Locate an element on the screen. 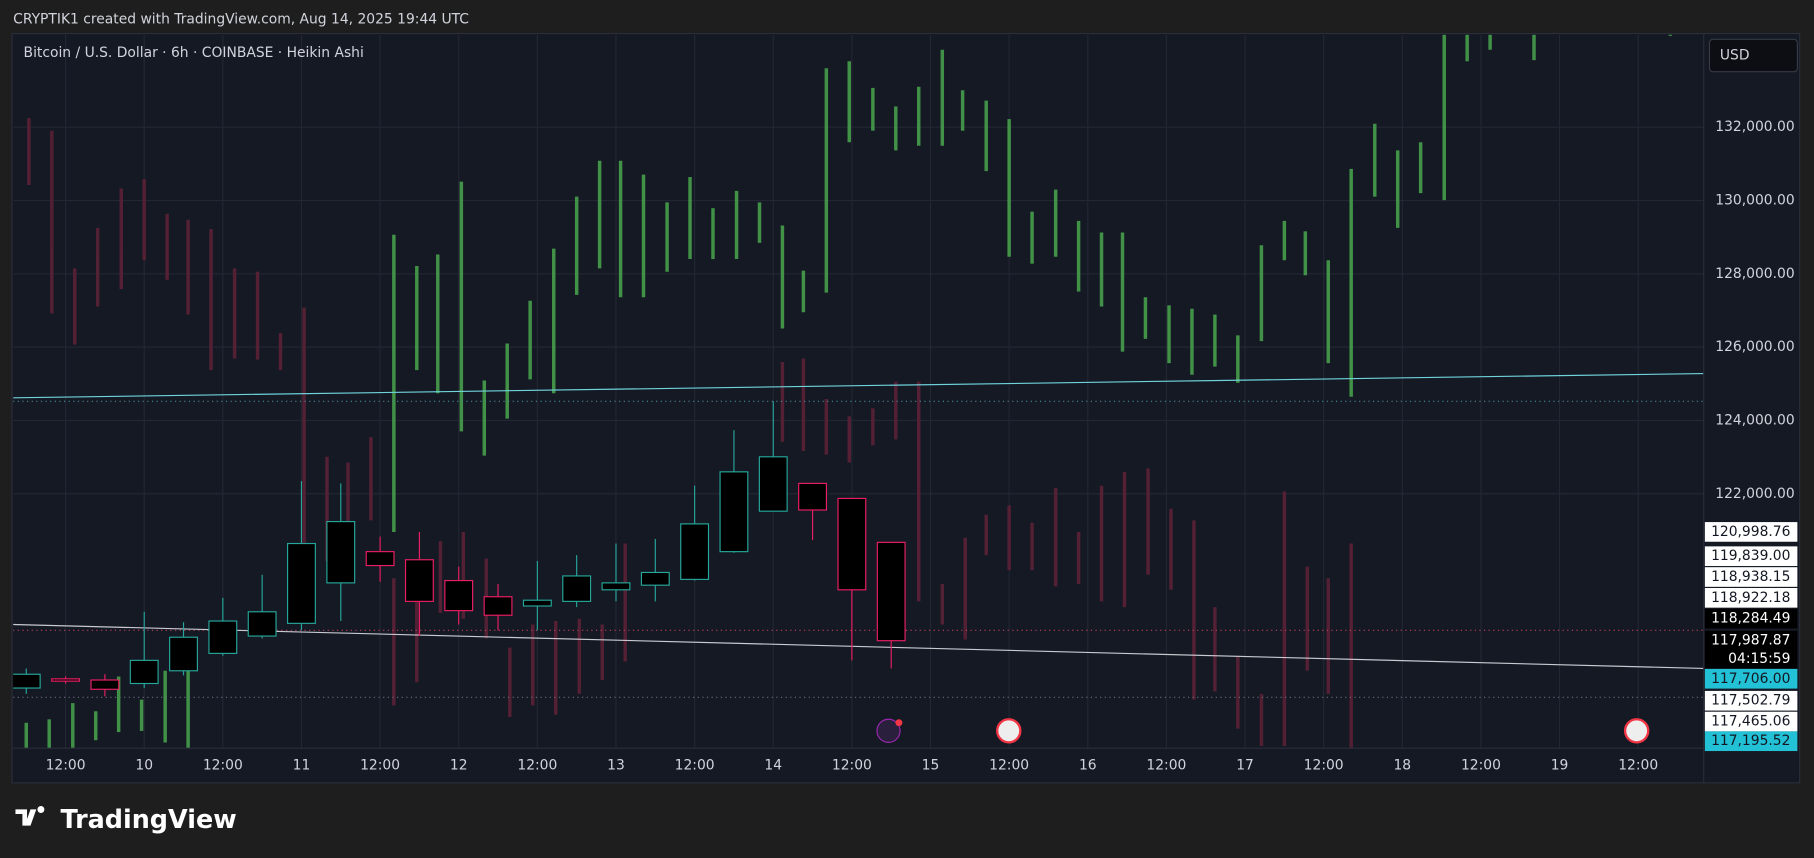 This screenshot has height=858, width=1814. x-tick-label: 11 is located at coordinates (302, 765).